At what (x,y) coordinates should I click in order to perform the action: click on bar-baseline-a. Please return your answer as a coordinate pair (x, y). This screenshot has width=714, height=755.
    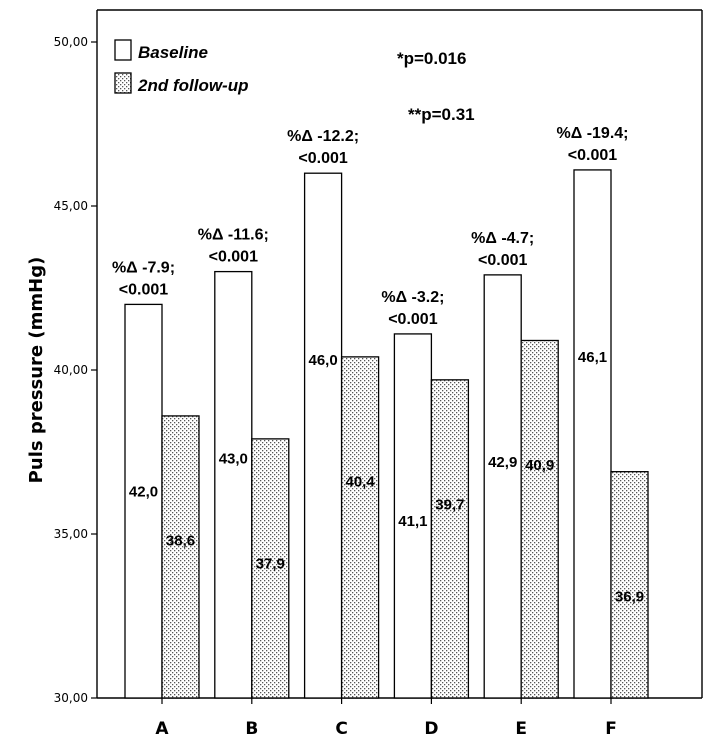
    Looking at the image, I should click on (143, 501).